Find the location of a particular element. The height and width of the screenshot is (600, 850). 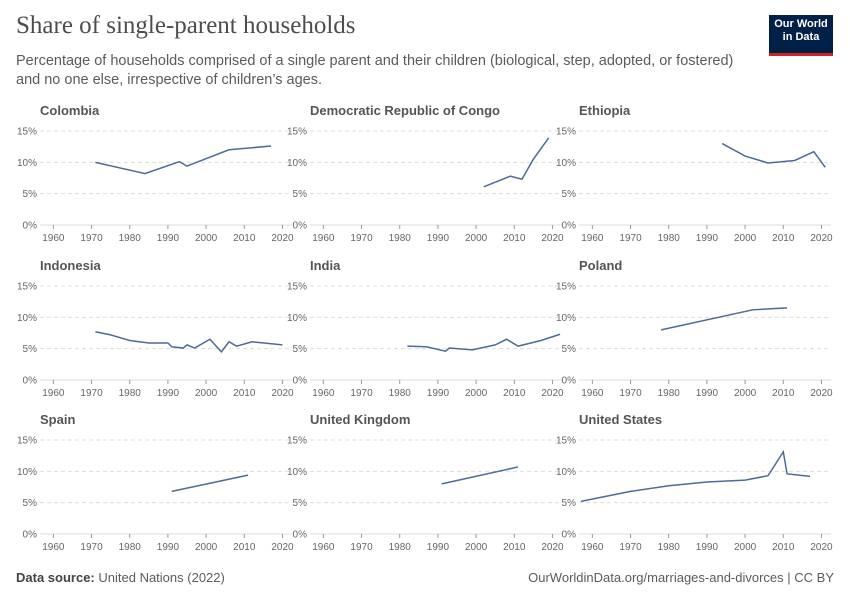

panel-title: United Kingdom is located at coordinates (360, 419).